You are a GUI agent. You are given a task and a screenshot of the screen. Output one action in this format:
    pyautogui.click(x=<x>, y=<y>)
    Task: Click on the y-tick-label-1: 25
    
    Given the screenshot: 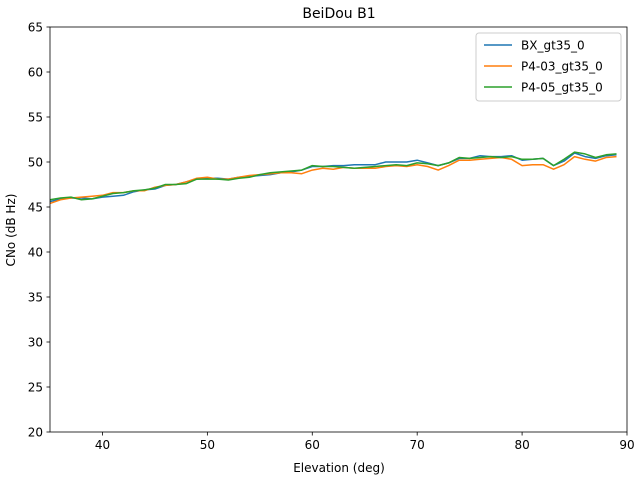 What is the action you would take?
    pyautogui.click(x=35, y=388)
    